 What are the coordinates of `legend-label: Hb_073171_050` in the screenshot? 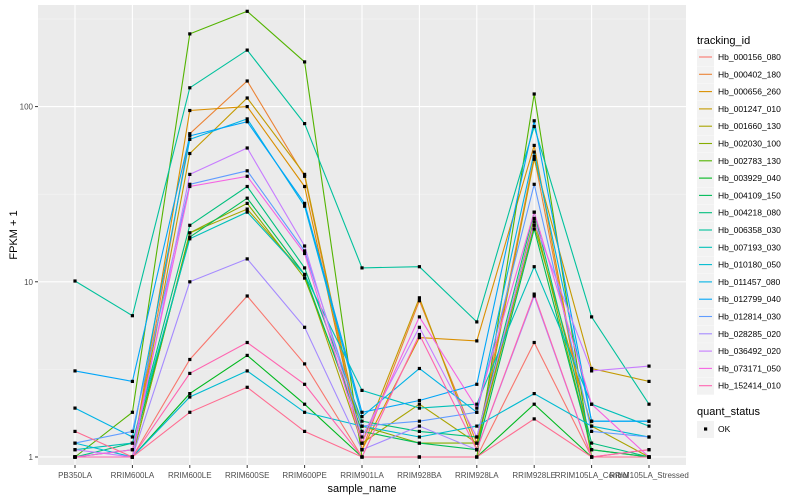 It's located at (749, 368).